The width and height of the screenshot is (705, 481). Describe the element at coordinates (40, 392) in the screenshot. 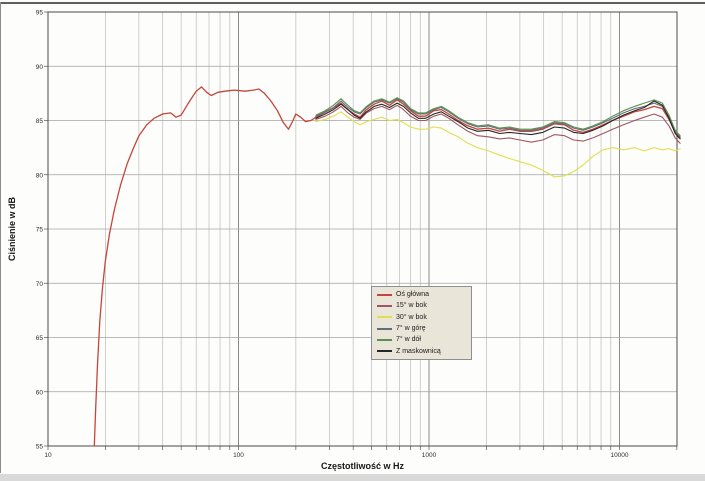

I see `y-tick-label: 60` at that location.